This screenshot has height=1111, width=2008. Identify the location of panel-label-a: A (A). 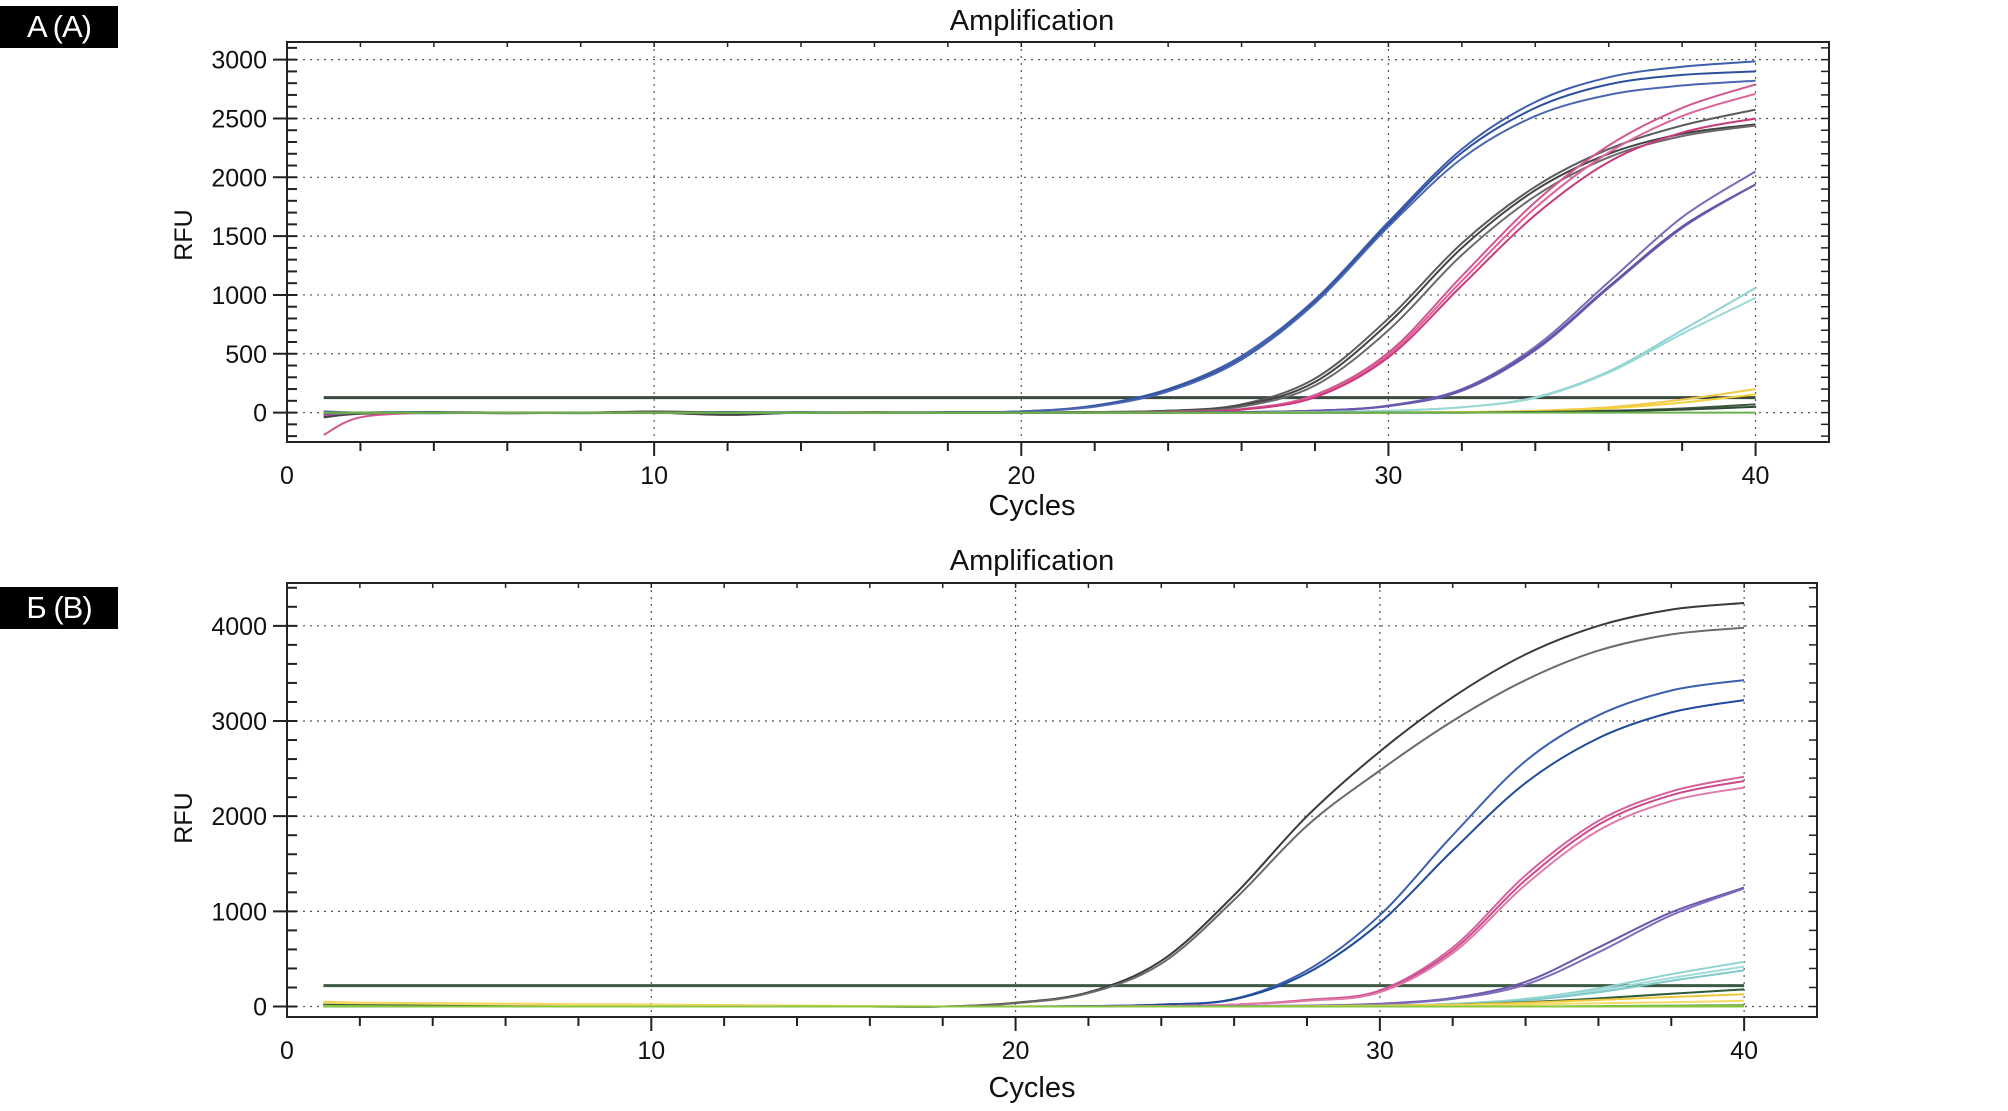
(59, 27).